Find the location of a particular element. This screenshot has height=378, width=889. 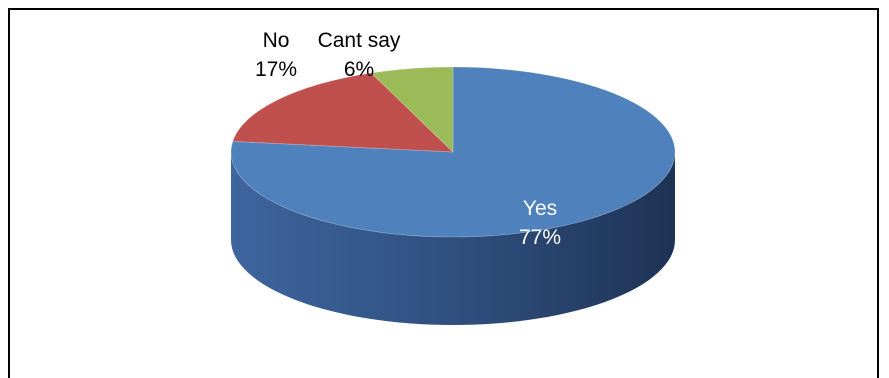

data-label-yes-name: Yes is located at coordinates (540, 208).